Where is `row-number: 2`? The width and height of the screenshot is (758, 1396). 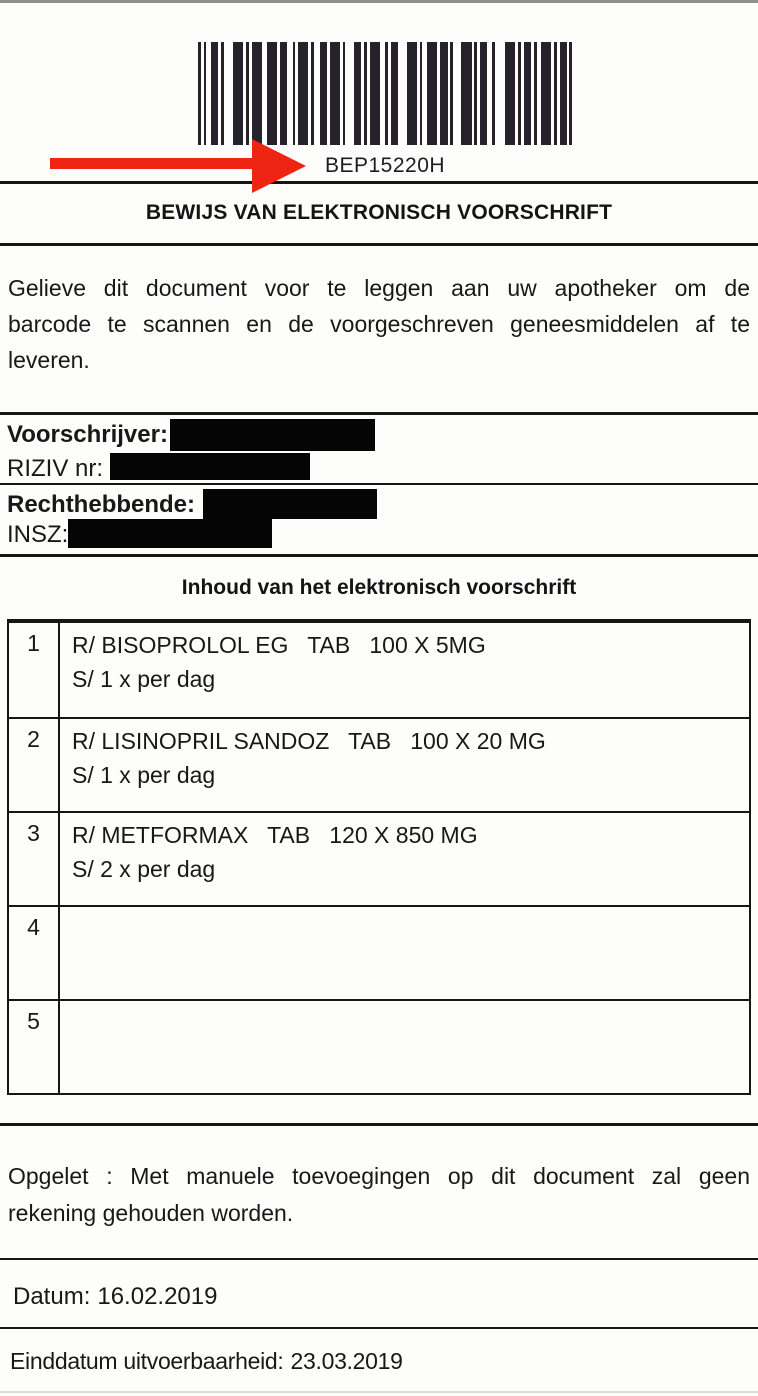
row-number: 2 is located at coordinates (34, 765).